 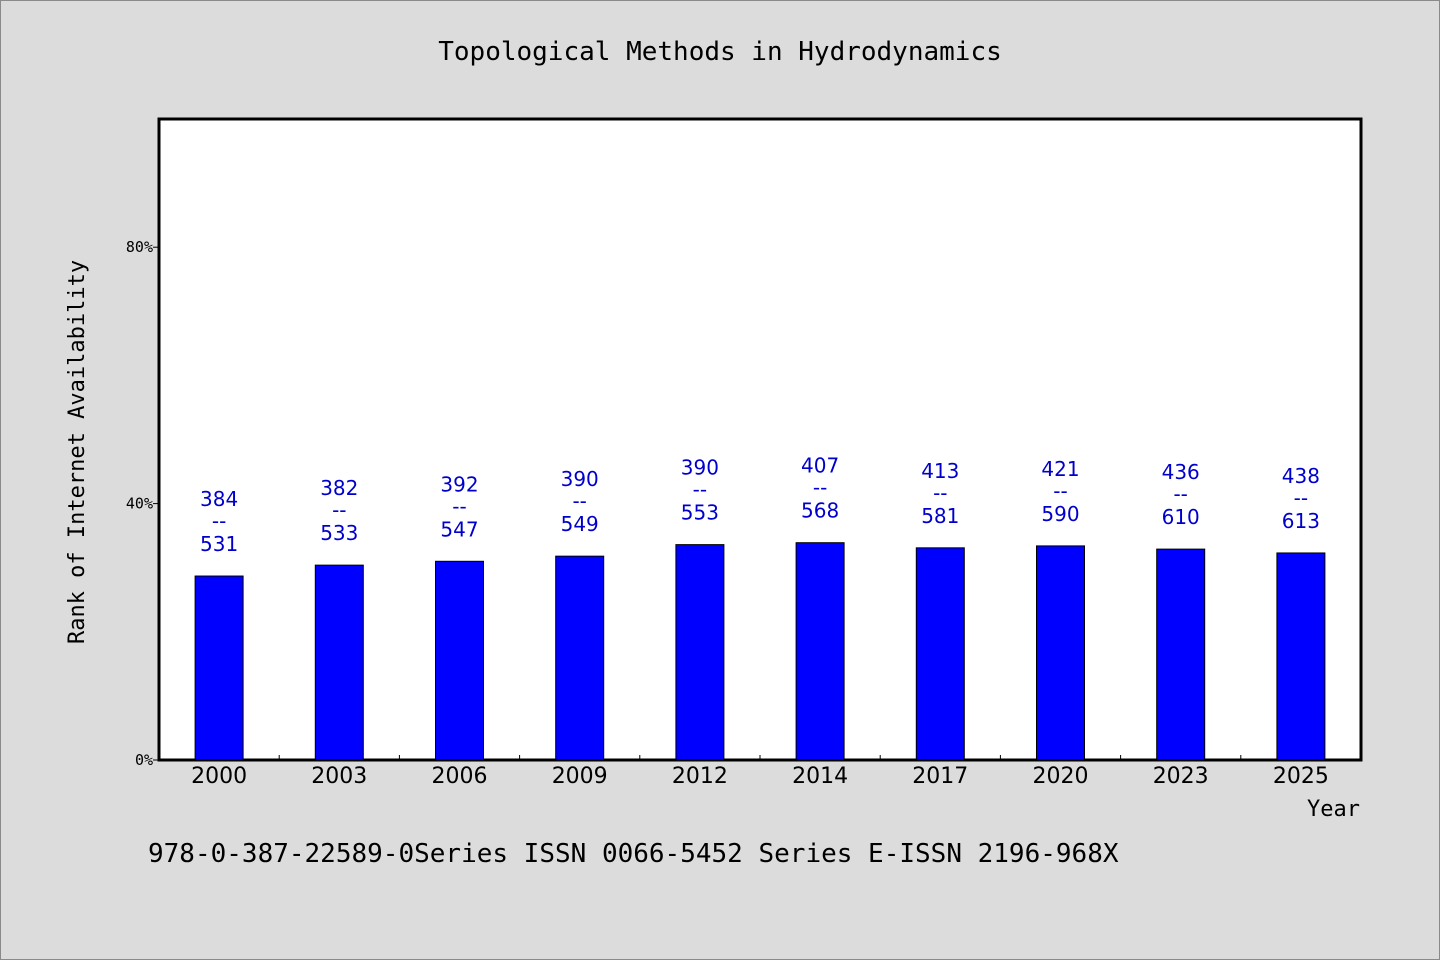 I want to click on data-label-top: 382, so click(x=339, y=488).